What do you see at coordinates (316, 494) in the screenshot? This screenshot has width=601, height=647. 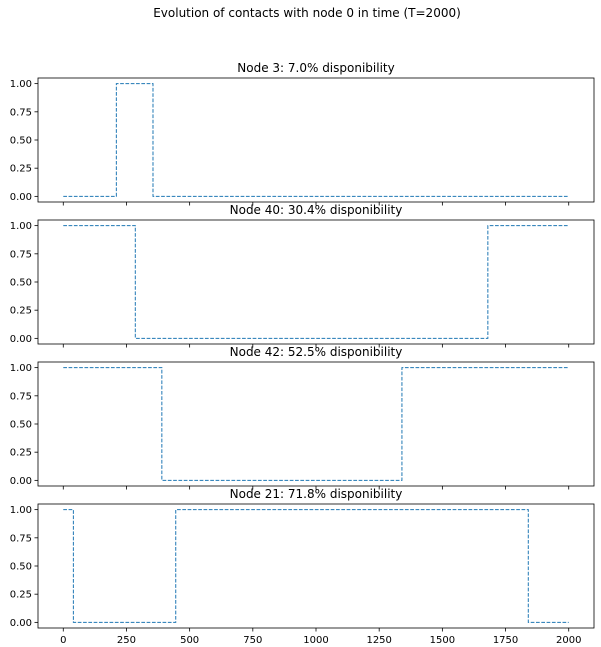 I see `subplot-title: Node 21: 71.8% disponibility` at bounding box center [316, 494].